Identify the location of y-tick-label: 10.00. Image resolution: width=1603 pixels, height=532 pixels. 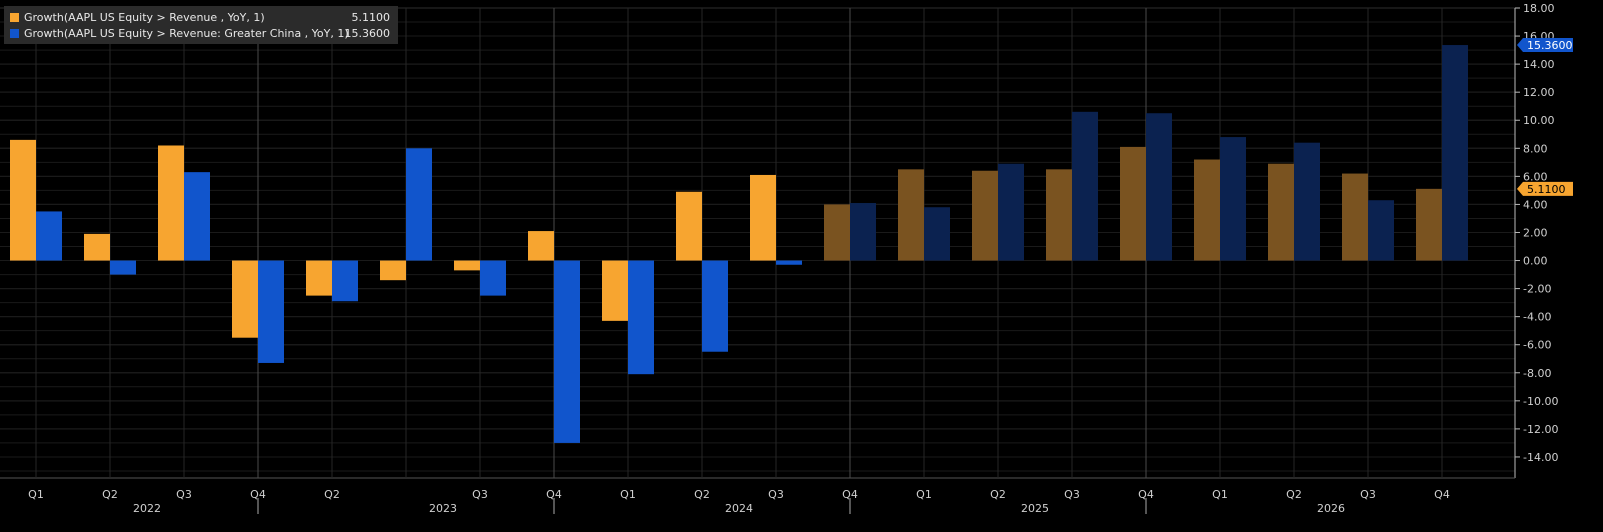
(1539, 120).